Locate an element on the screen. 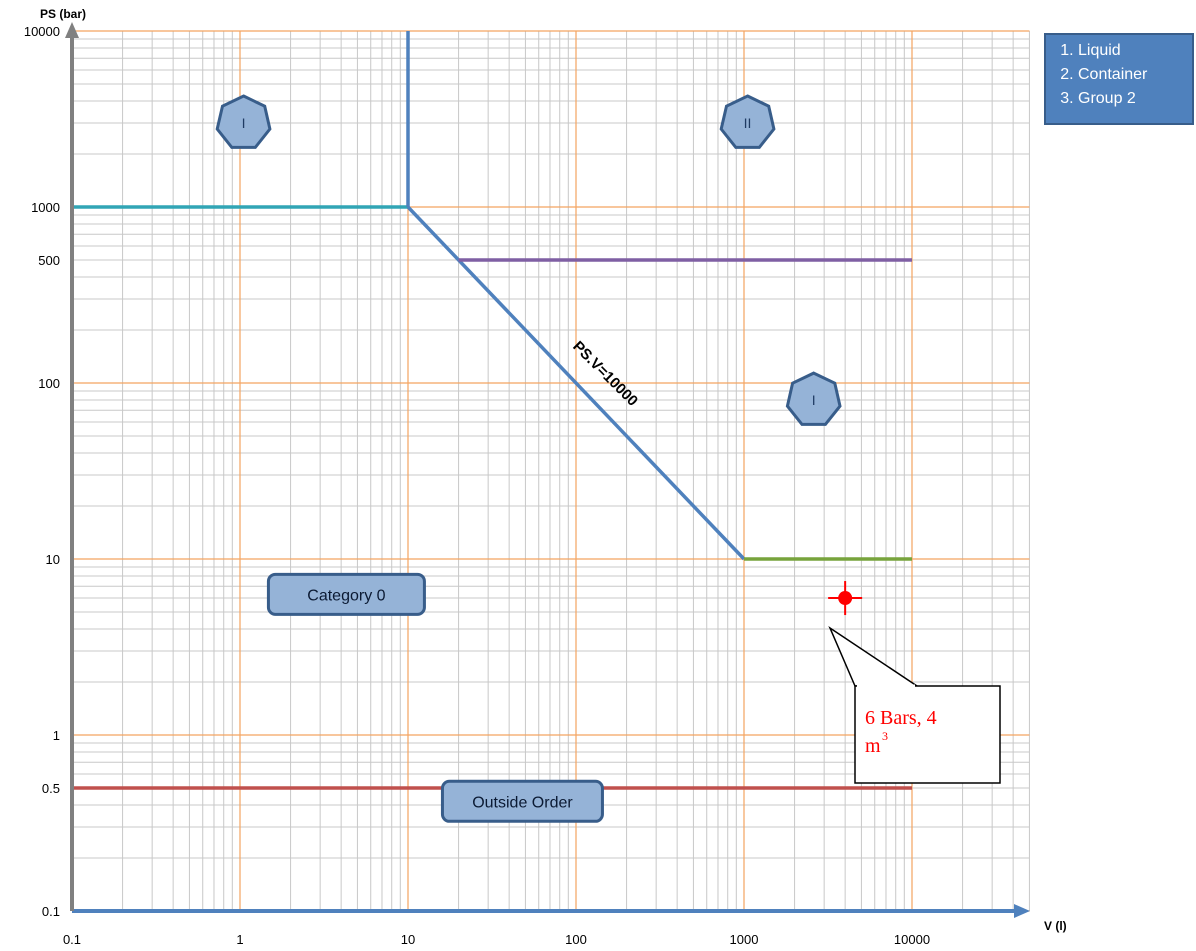 This screenshot has width=1196, height=951. callout-text-line2: m is located at coordinates (873, 746).